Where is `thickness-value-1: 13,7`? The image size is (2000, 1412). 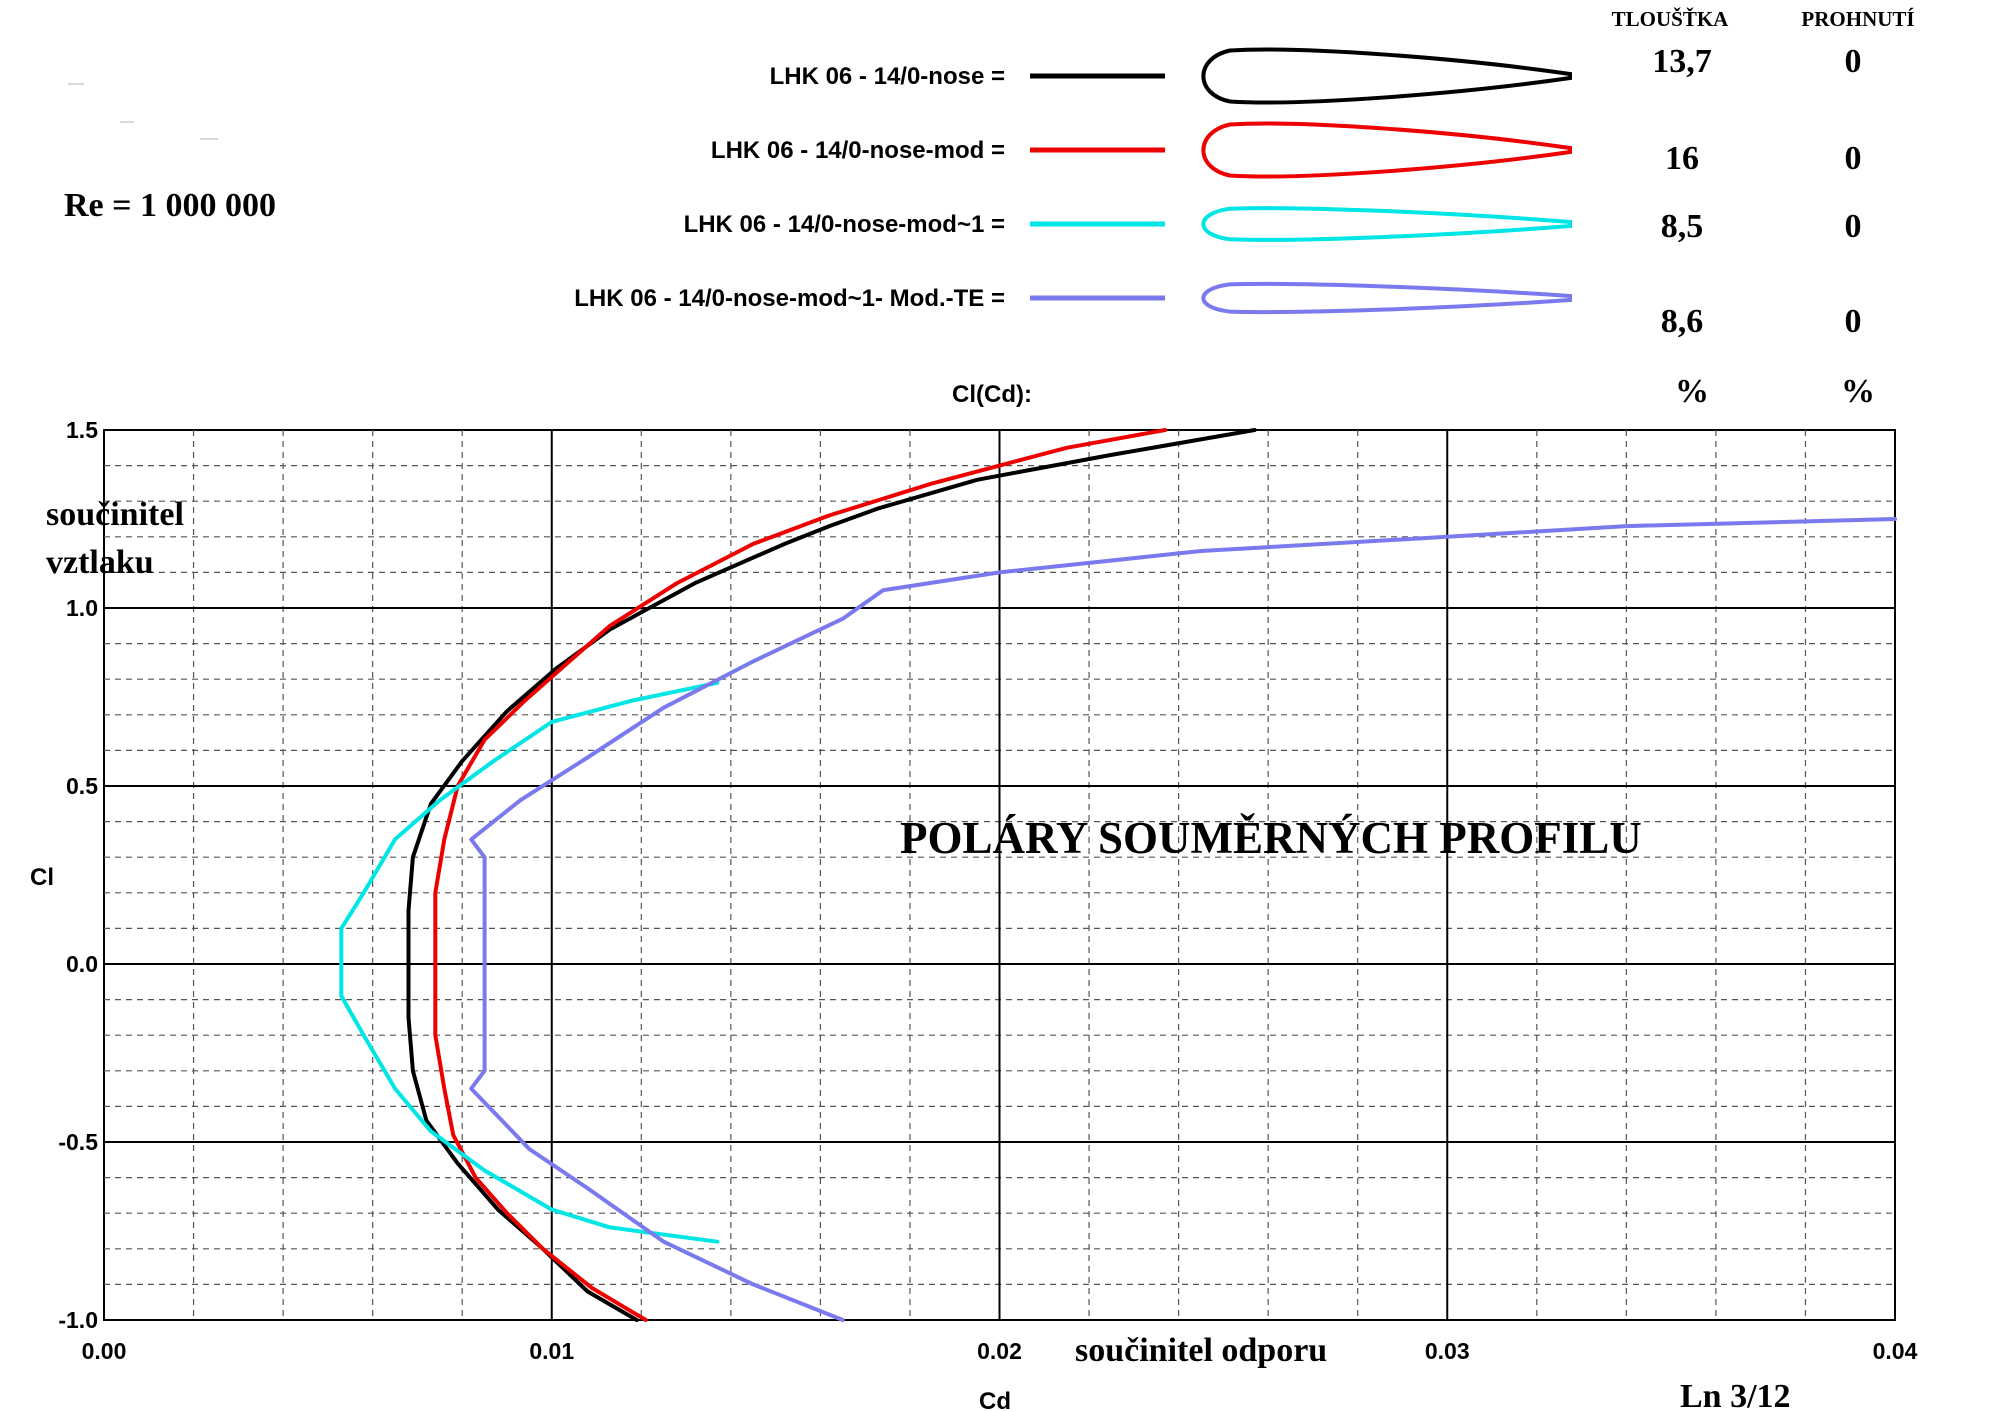 thickness-value-1: 13,7 is located at coordinates (1682, 61).